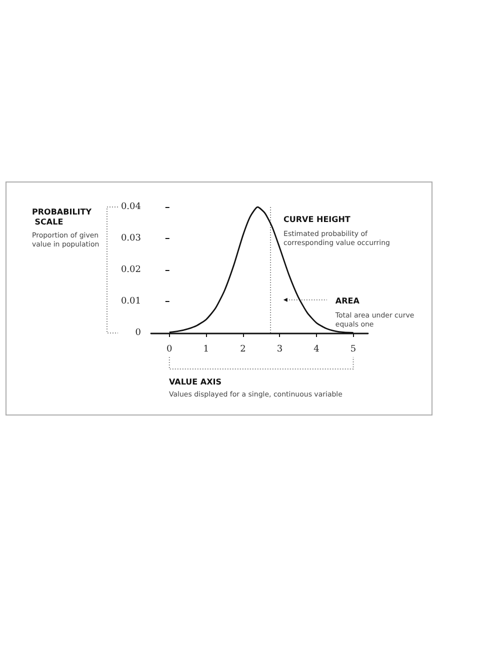 The image size is (504, 657). I want to click on annotation: CURVE HEIGHT, so click(317, 219).